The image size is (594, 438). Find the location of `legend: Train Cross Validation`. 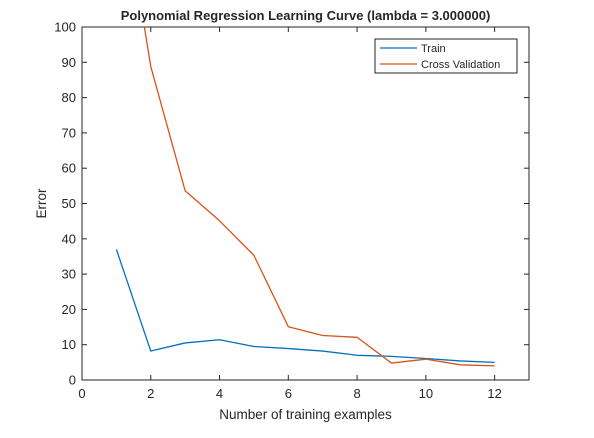

legend: Train Cross Validation is located at coordinates (446, 56).